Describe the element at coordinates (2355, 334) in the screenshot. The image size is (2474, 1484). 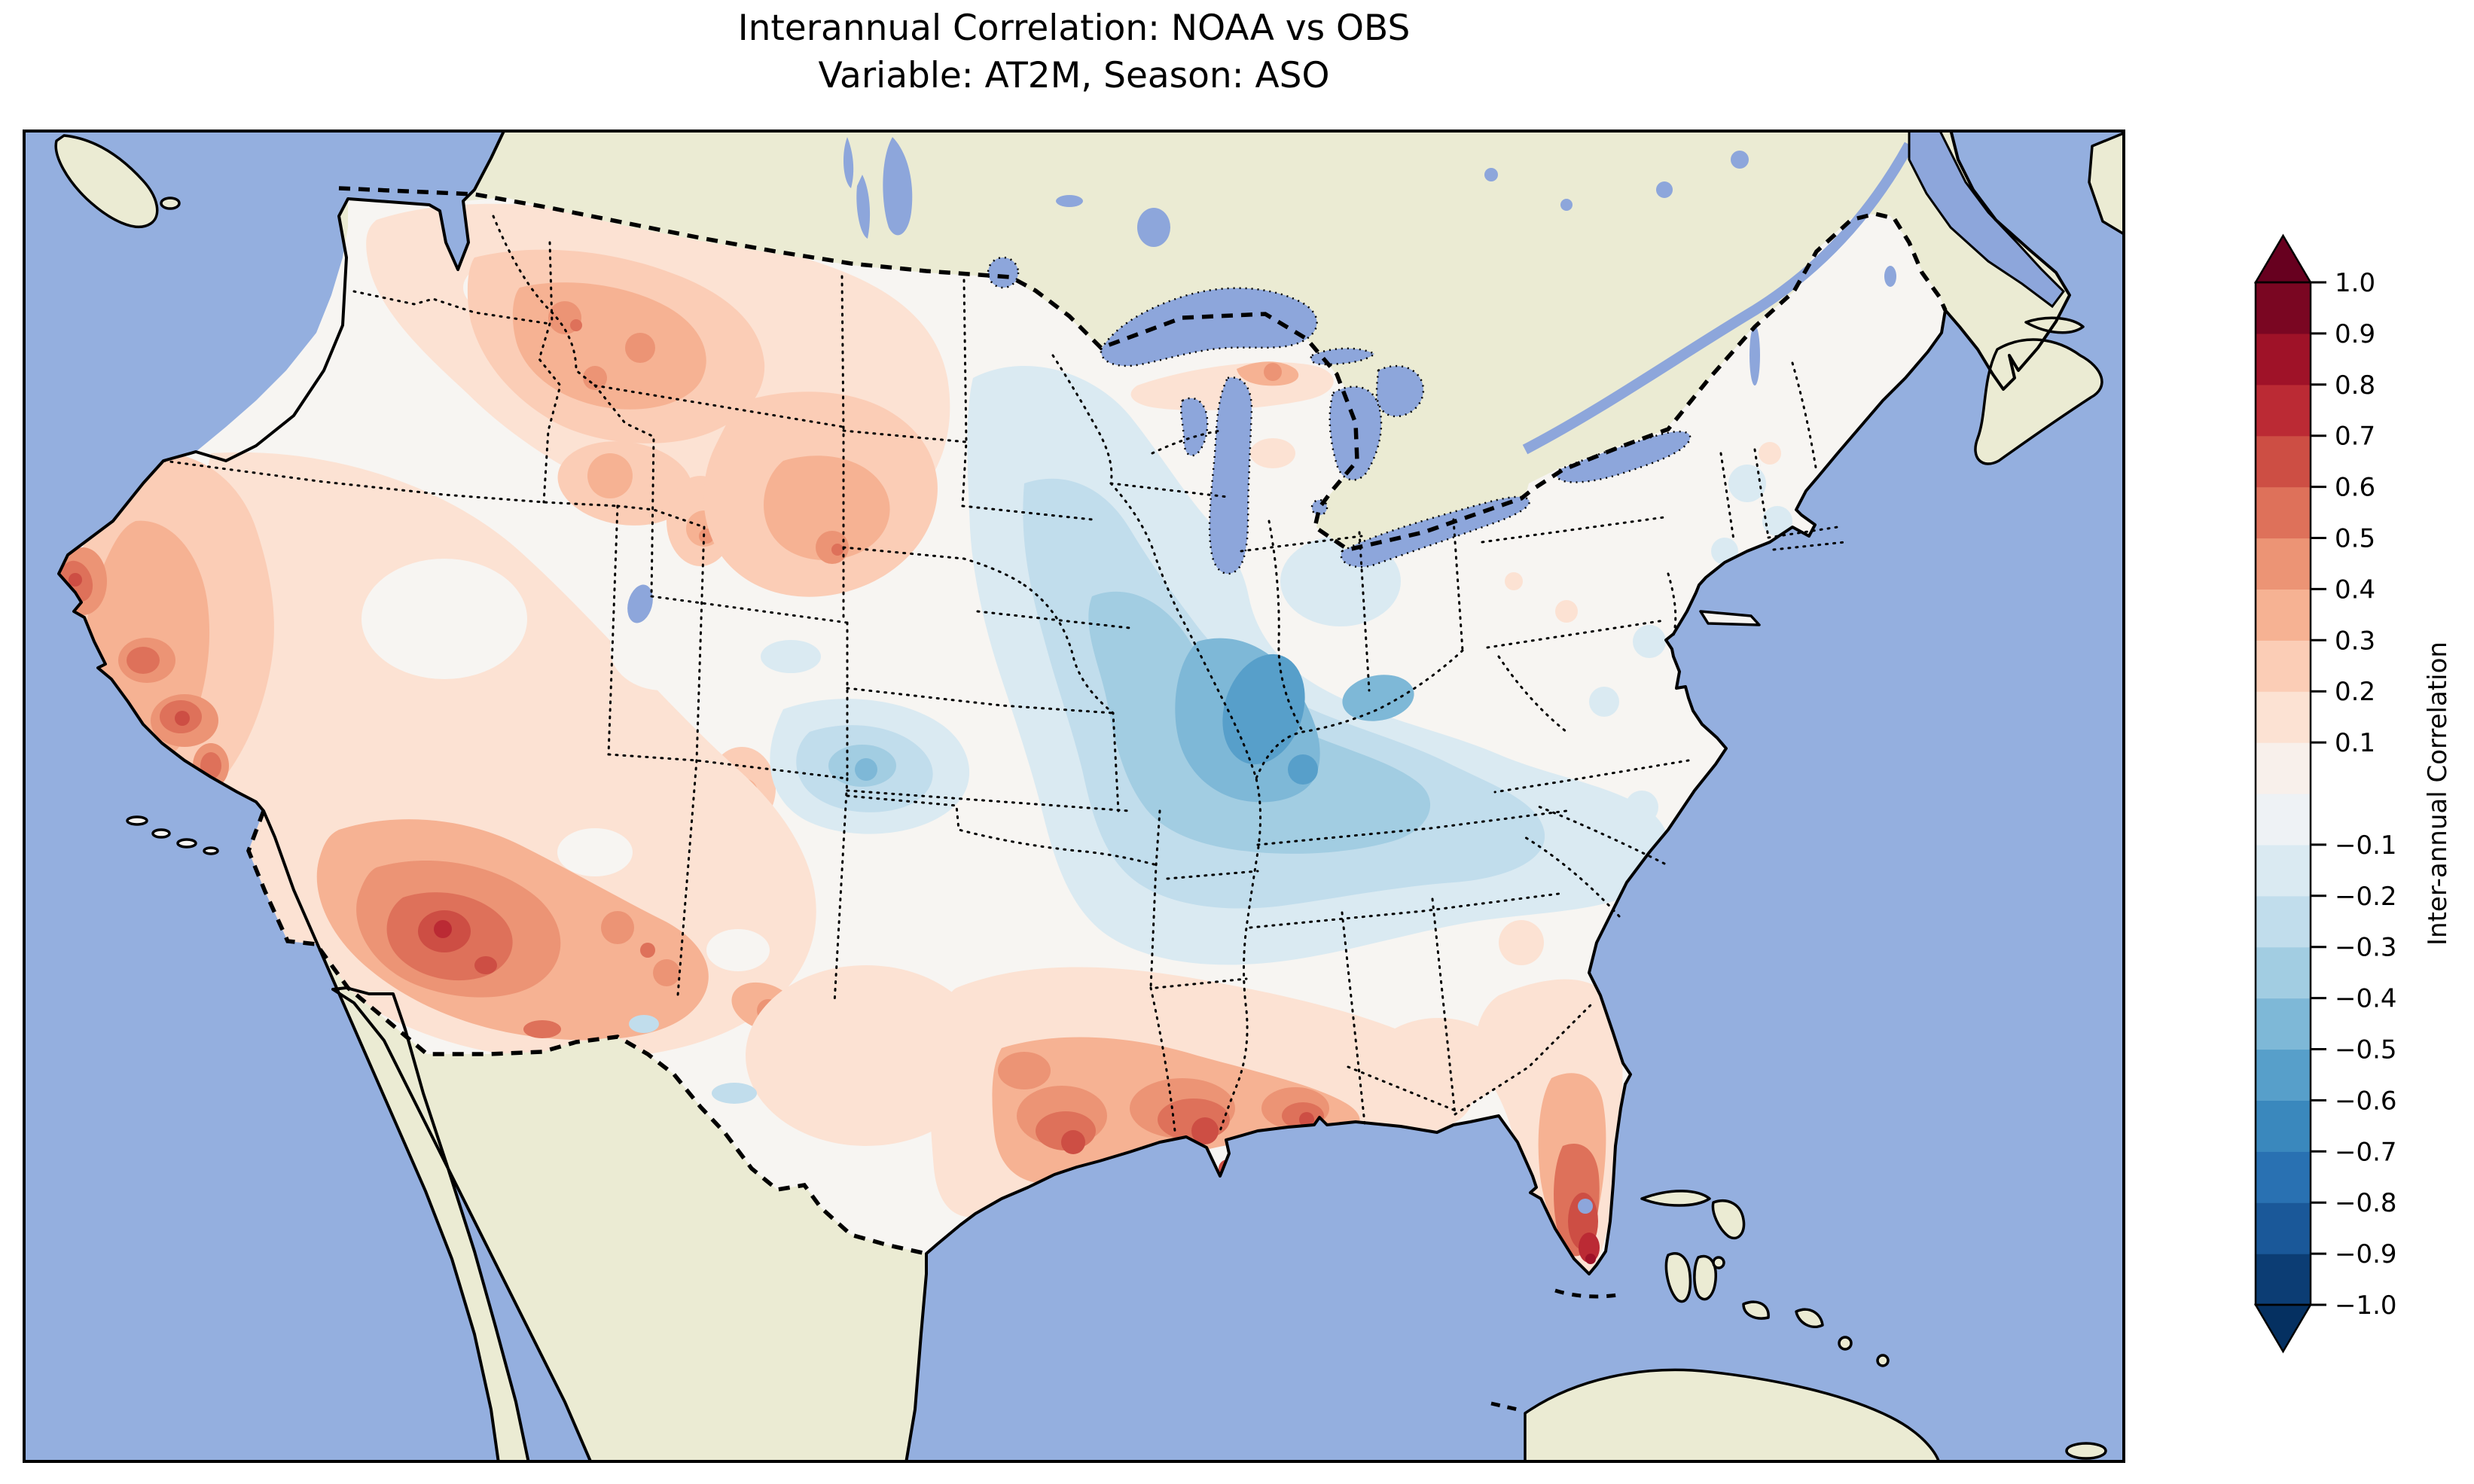
I see `colorbar-tick-label: 0.9` at that location.